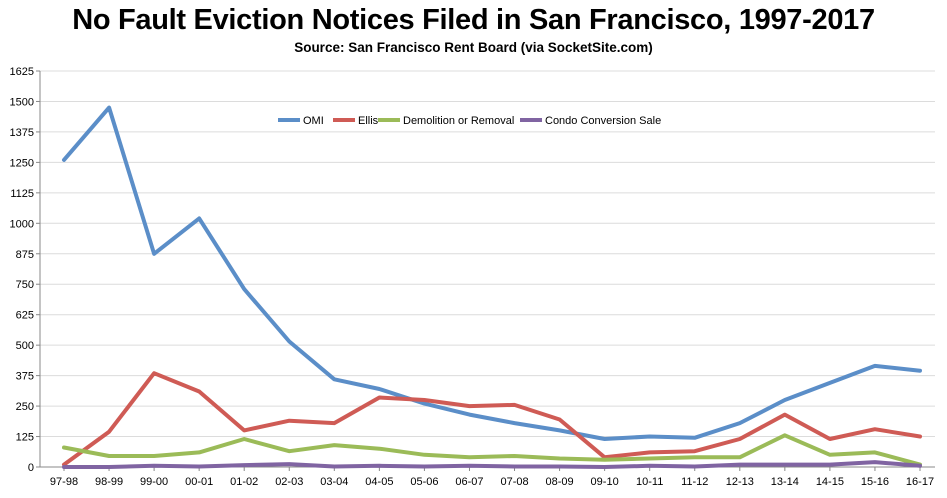 The height and width of the screenshot is (498, 947). I want to click on y-tick-label: 0, so click(31, 468).